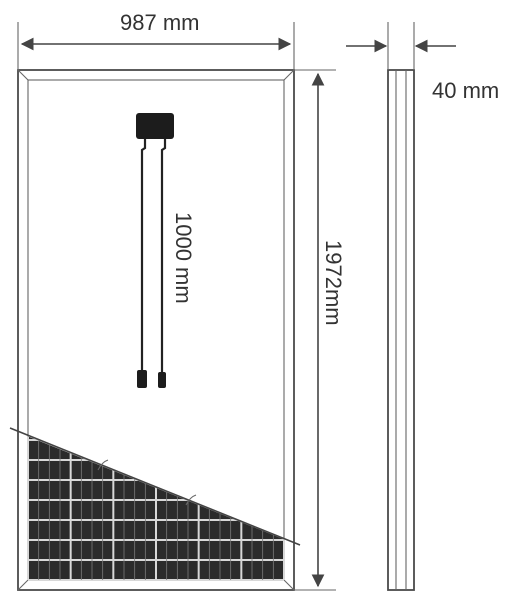  I want to click on cutaway-edge, so click(155, 486).